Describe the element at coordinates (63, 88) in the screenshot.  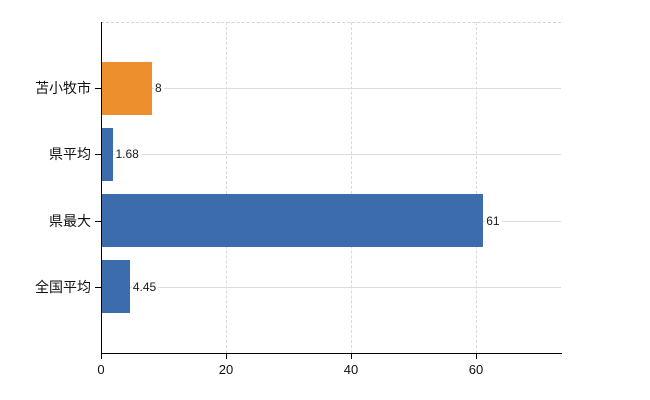
I see `category-label: 苫小牧市` at that location.